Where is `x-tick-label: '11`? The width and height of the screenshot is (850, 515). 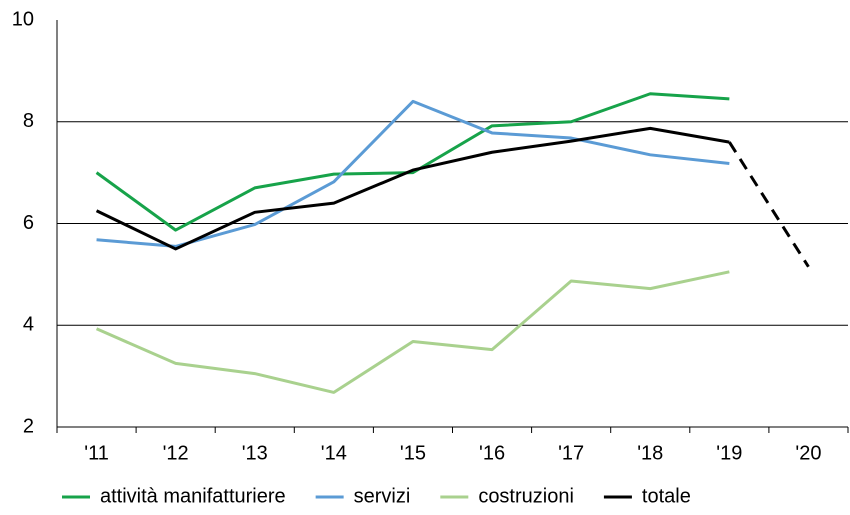
x-tick-label: '11 is located at coordinates (96, 453).